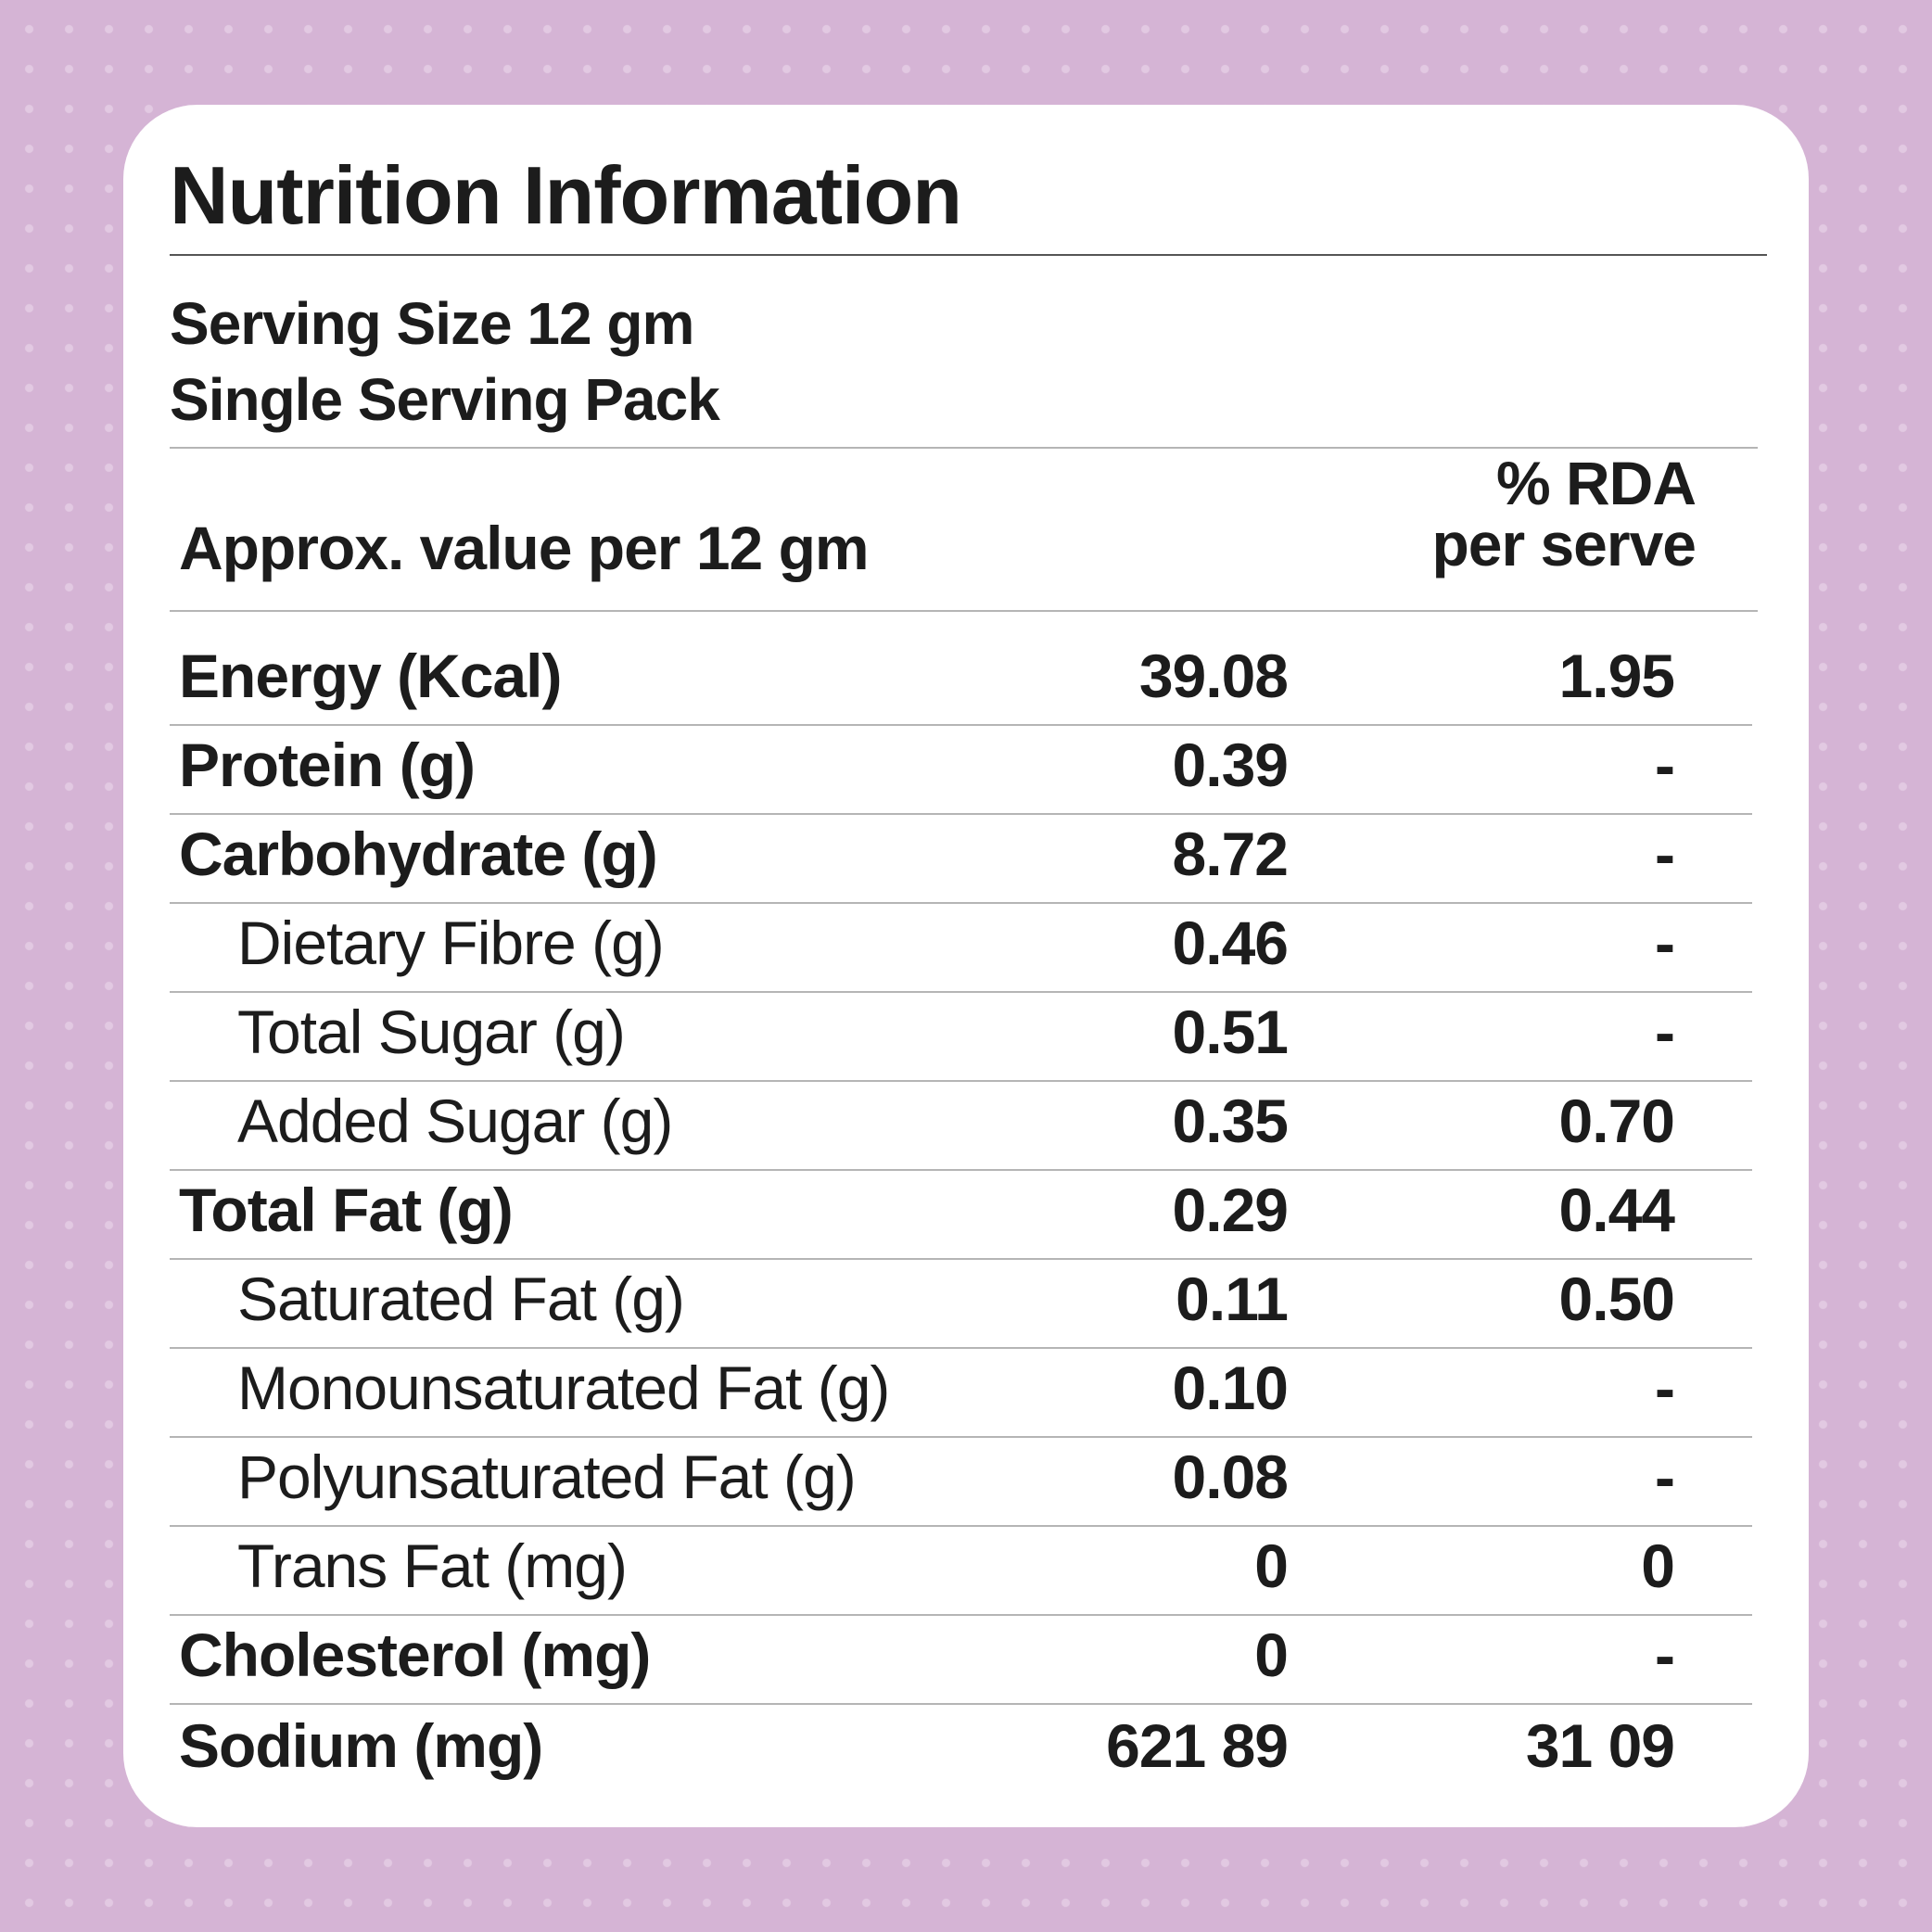 This screenshot has height=1932, width=1932. Describe the element at coordinates (1616, 1299) in the screenshot. I see `nutrient-rda: 0.50` at that location.